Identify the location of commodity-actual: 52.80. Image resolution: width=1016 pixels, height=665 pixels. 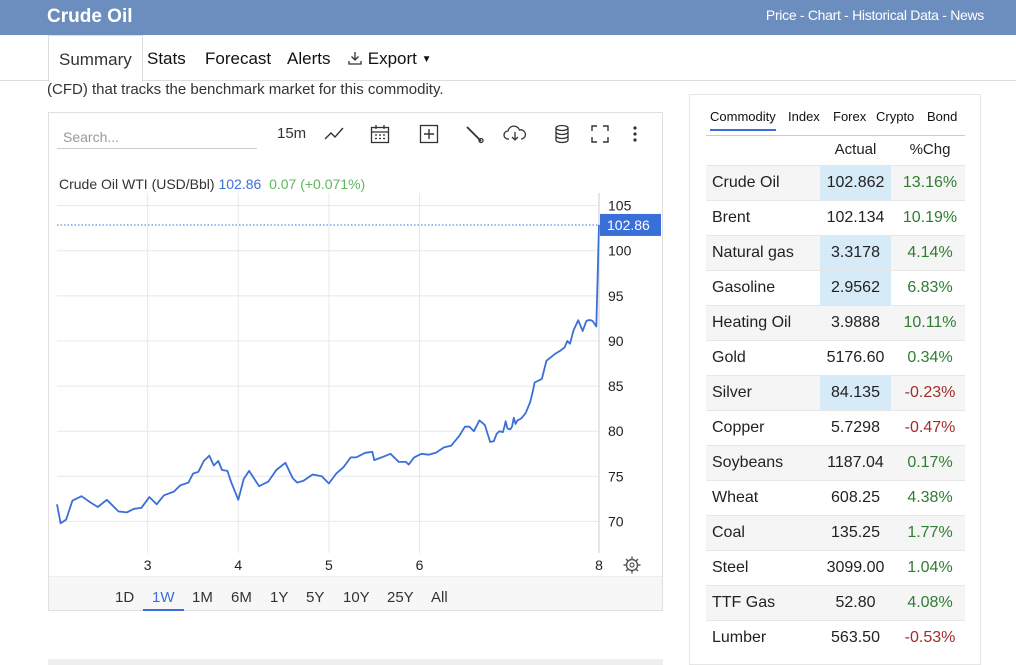
(855, 602).